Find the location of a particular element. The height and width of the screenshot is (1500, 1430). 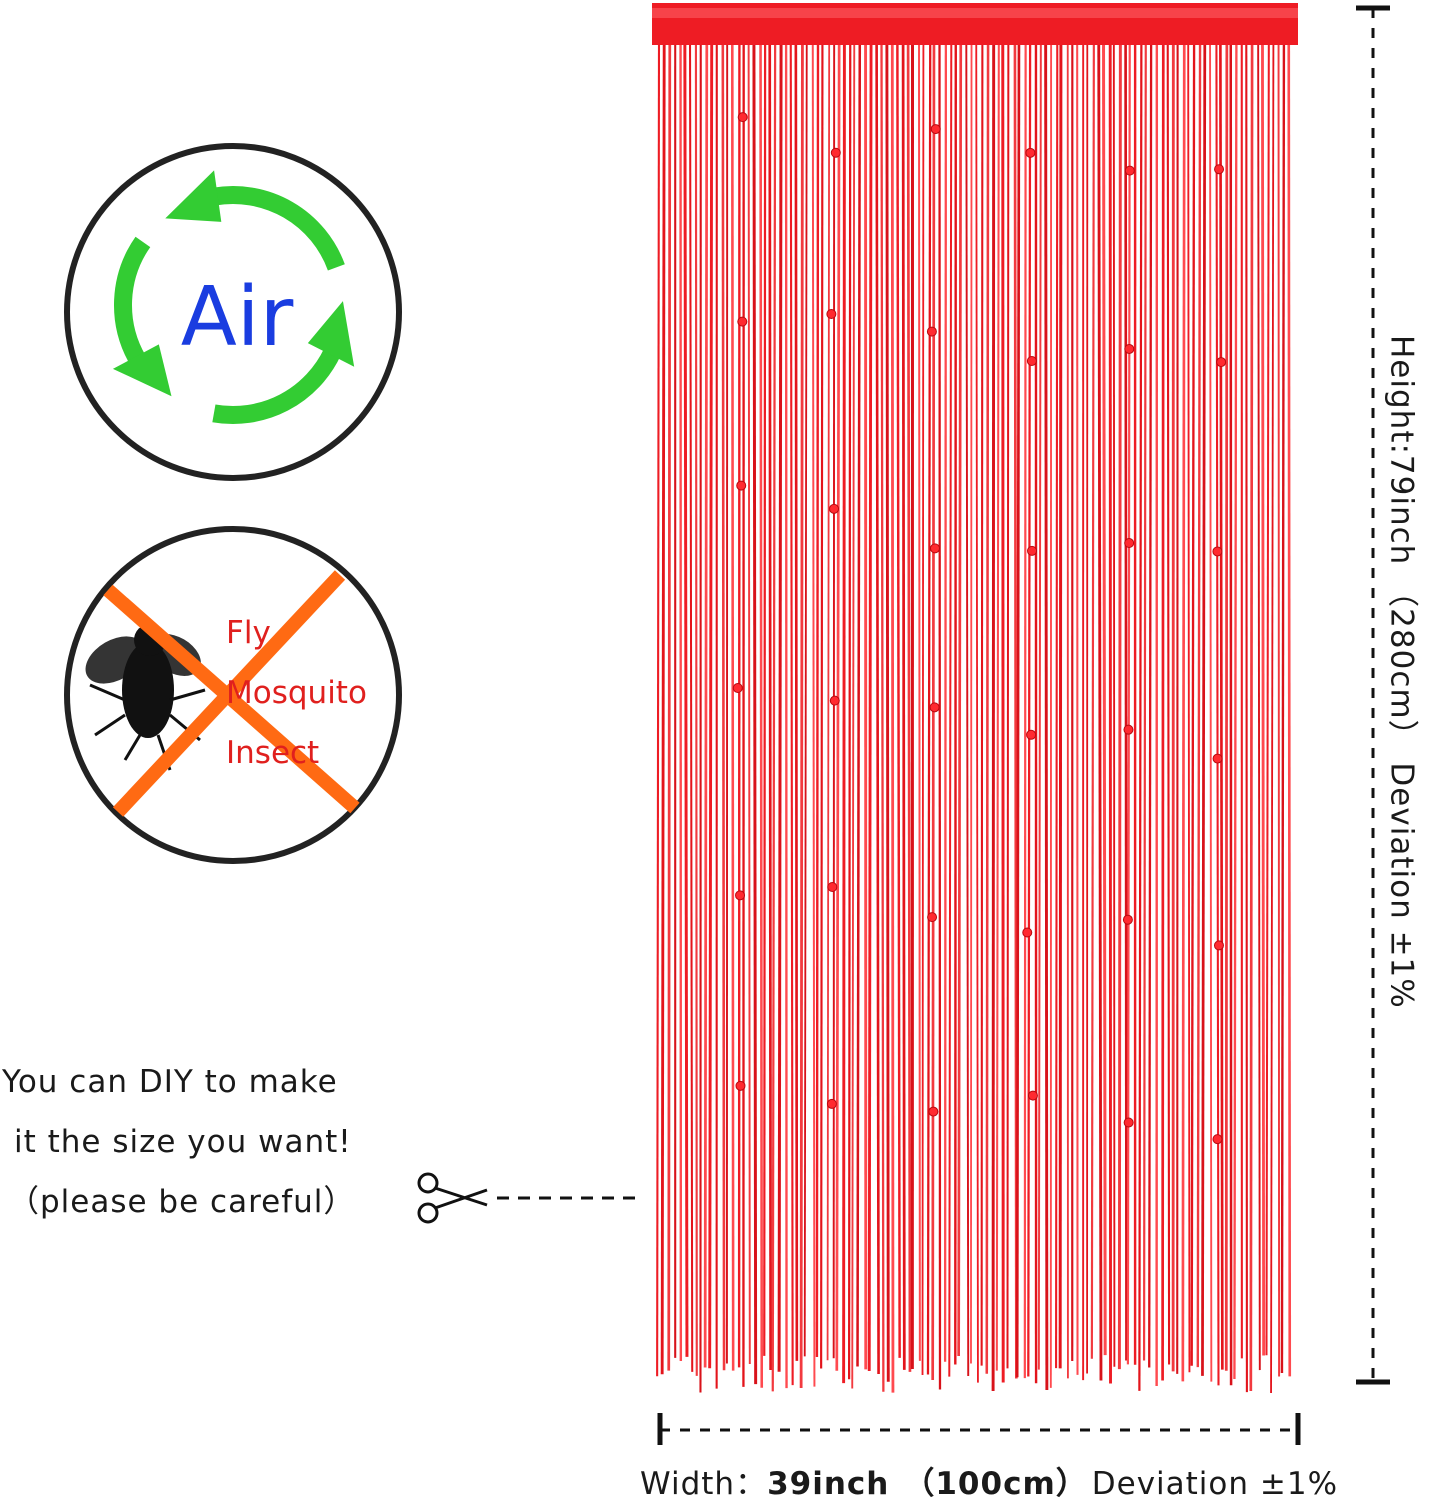

insect-item: Insect is located at coordinates (272, 753).